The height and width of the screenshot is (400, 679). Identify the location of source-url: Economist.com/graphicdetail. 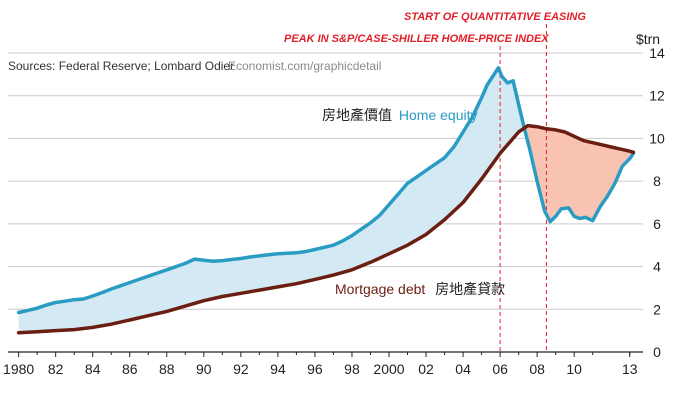
(304, 66).